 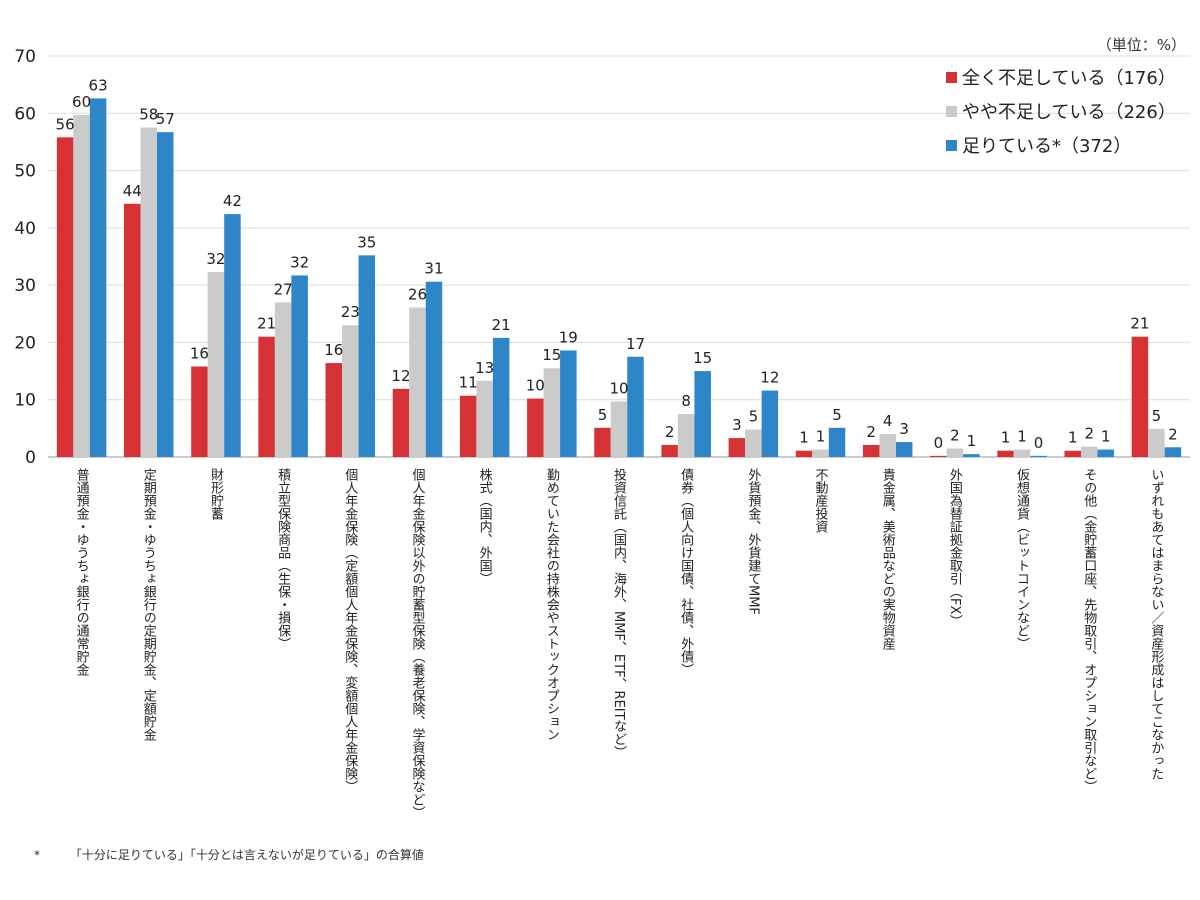 I want to click on bar-value-label: 57, so click(x=165, y=119).